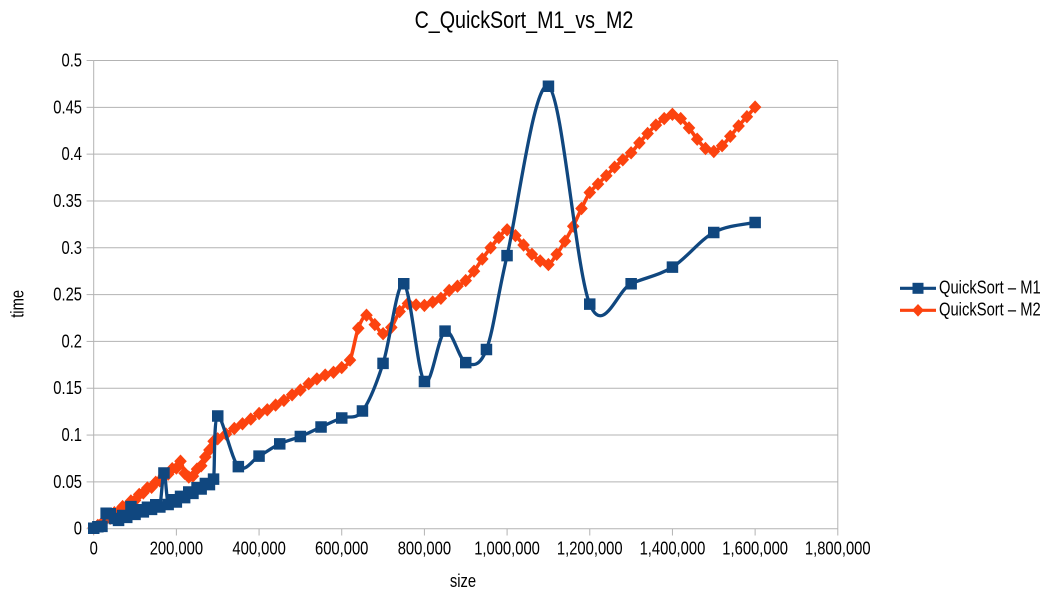 The height and width of the screenshot is (604, 1053). What do you see at coordinates (72, 154) in the screenshot?
I see `svg-text: 0.4` at bounding box center [72, 154].